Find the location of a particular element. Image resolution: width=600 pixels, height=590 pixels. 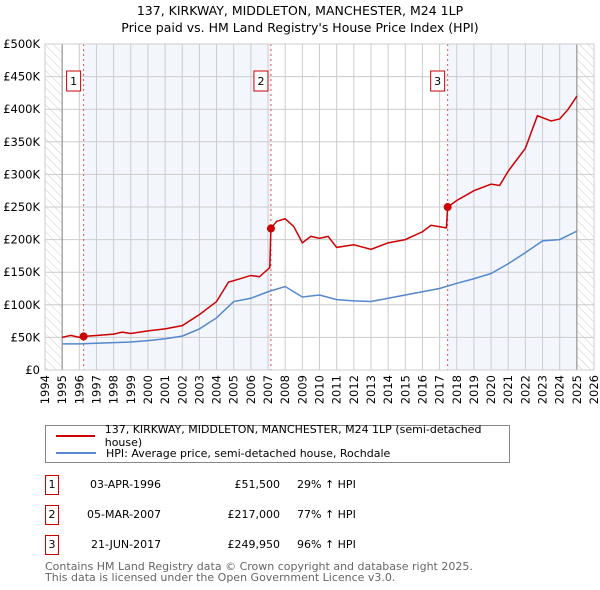

sale-label: 1 is located at coordinates (73, 81).